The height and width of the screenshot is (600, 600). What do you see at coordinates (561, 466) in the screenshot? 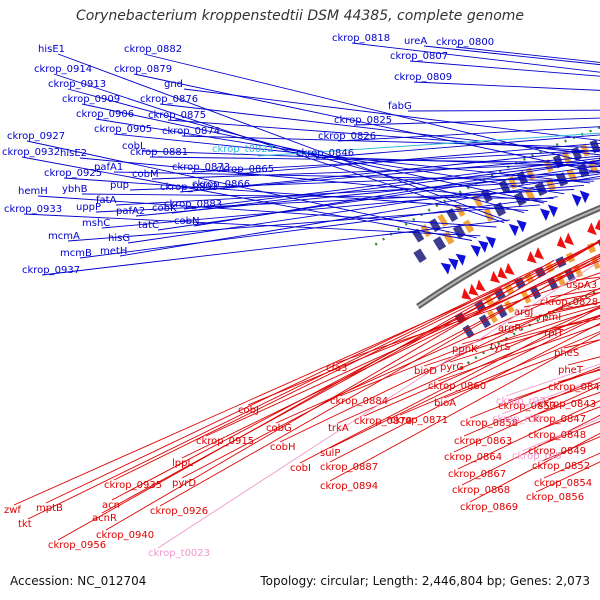
I see `reverse-gene-label: ckrop_0852` at bounding box center [561, 466].